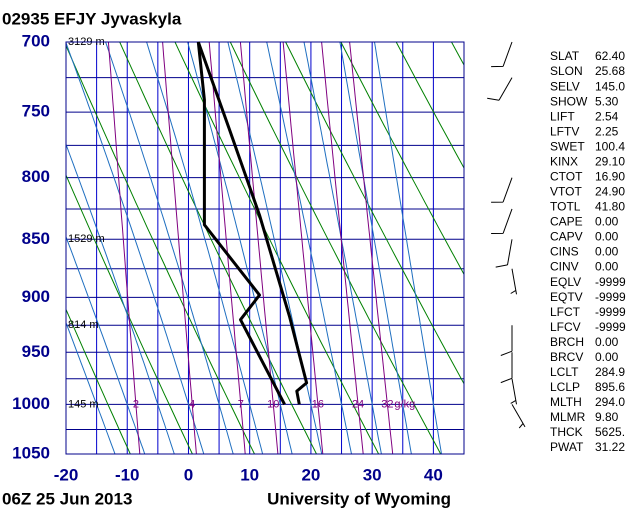 The image size is (640, 512). What do you see at coordinates (433, 474) in the screenshot?
I see `x-tick-label: 40` at bounding box center [433, 474].